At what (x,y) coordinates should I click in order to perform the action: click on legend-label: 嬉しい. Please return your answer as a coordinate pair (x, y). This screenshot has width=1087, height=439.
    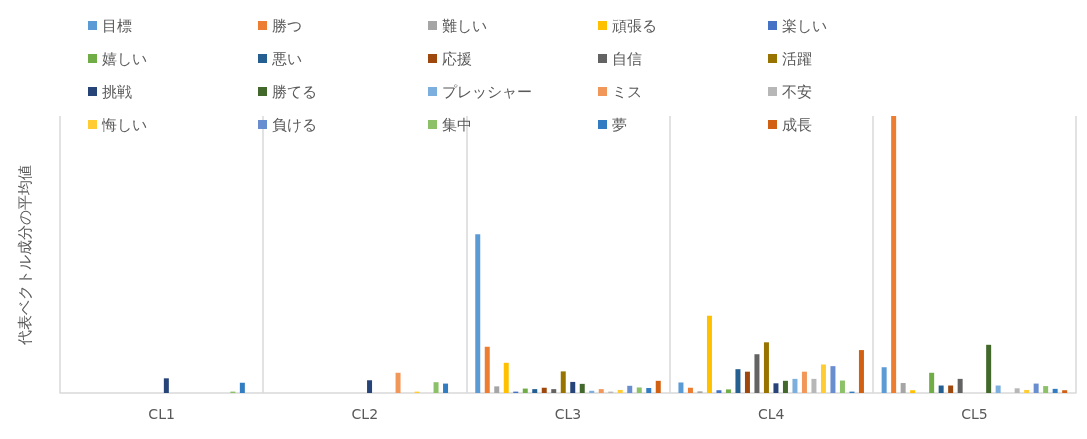
    Looking at the image, I should click on (124, 58).